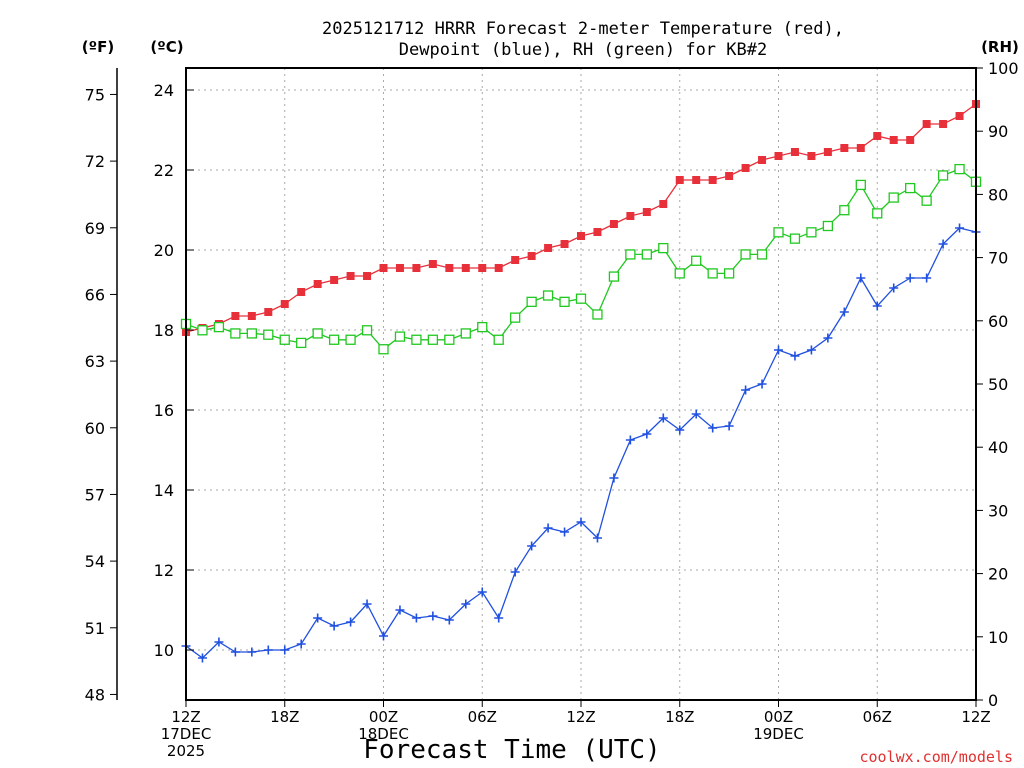 This screenshot has width=1024, height=768. What do you see at coordinates (164, 570) in the screenshot?
I see `celsius-tick-label: 12` at bounding box center [164, 570].